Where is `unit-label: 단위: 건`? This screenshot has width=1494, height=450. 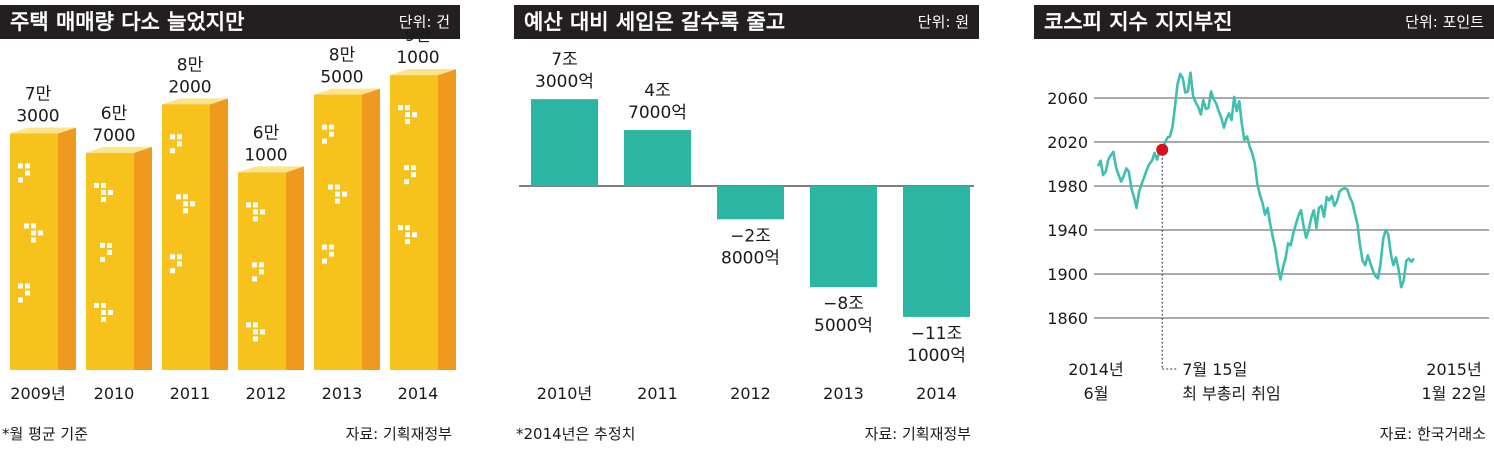
unit-label: 단위: 건 is located at coordinates (424, 22).